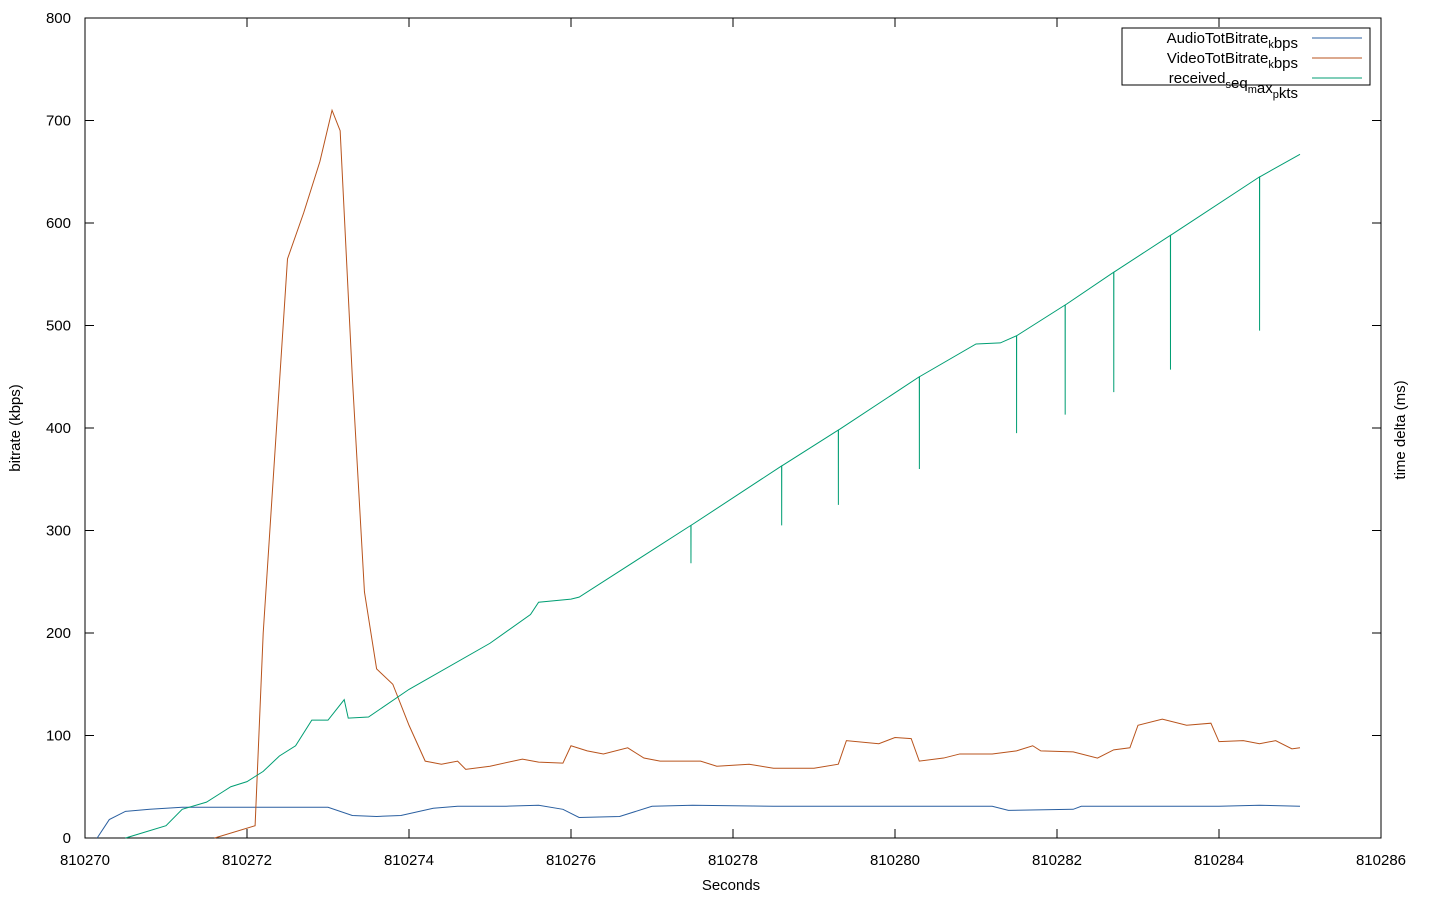  What do you see at coordinates (1232, 61) in the screenshot?
I see `legend-label: VideoTotBitratekbps` at bounding box center [1232, 61].